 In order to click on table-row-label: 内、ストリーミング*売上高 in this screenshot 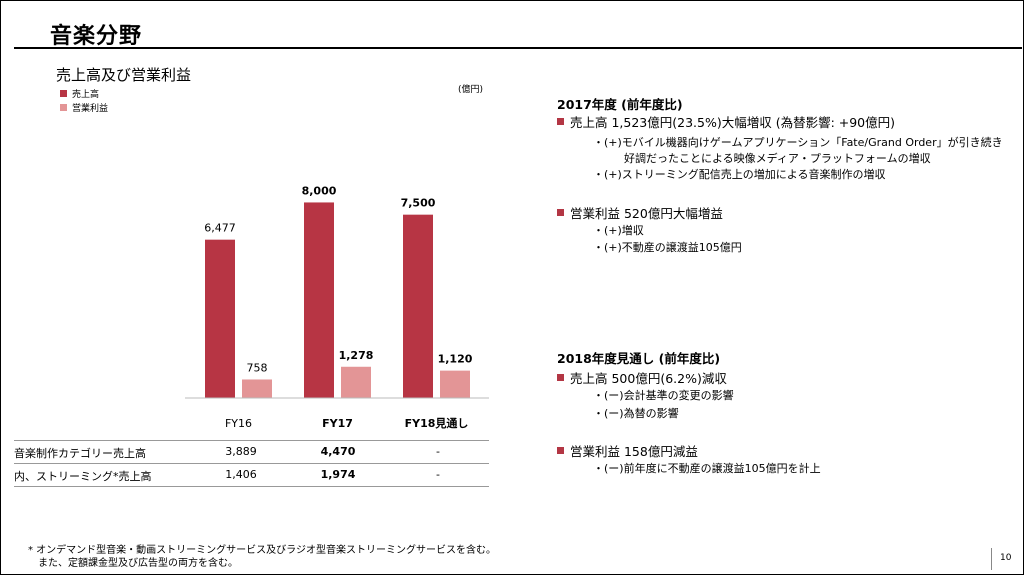, I will do `click(83, 476)`.